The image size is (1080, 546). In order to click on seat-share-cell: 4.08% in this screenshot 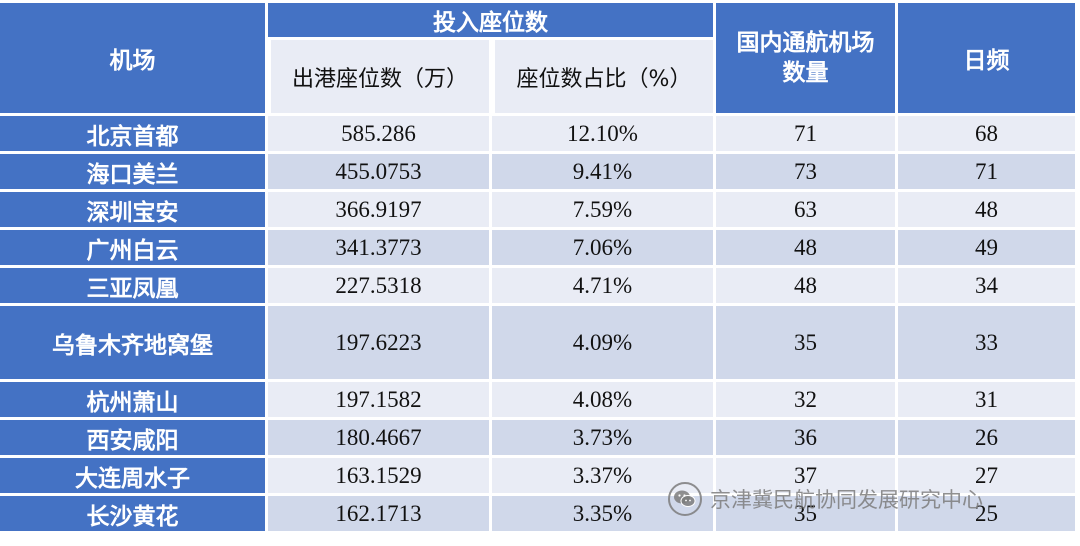, I will do `click(604, 401)`.